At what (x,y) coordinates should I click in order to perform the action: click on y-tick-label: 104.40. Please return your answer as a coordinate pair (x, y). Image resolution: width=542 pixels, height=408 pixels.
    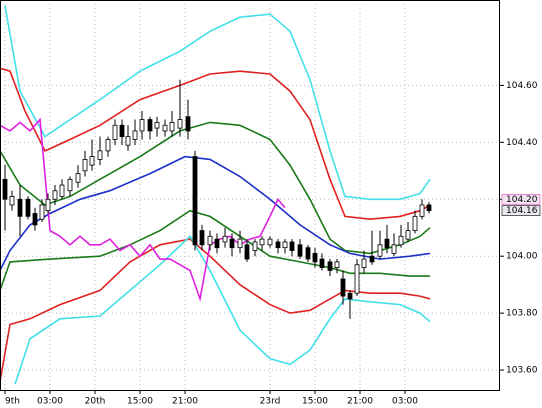
    Looking at the image, I should click on (522, 143).